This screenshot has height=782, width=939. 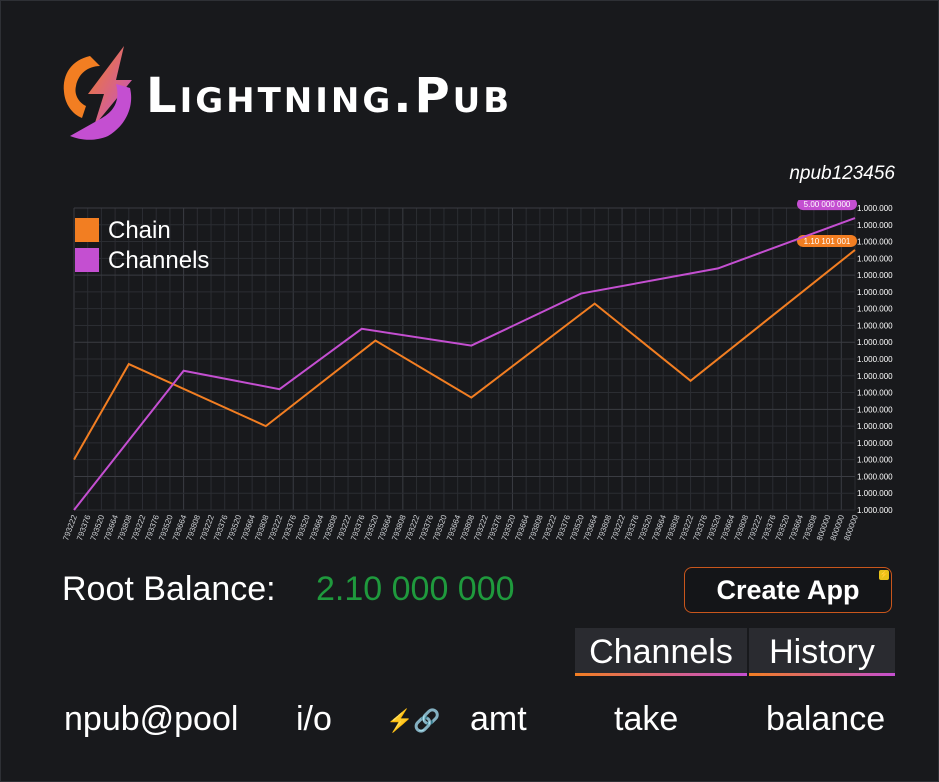 I want to click on lightning-logo-icon, so click(x=97, y=93).